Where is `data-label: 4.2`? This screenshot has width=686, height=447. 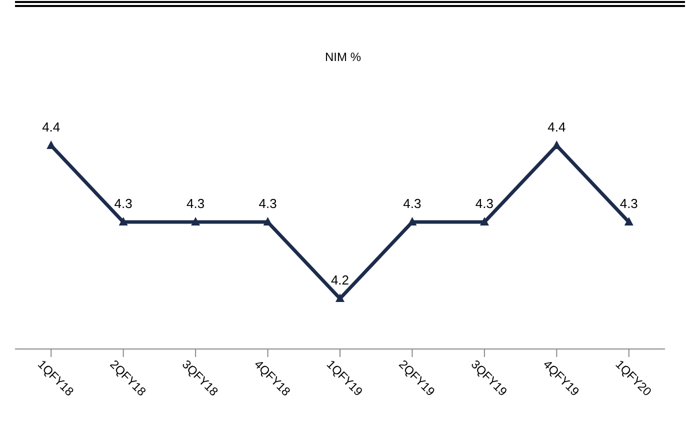
data-label: 4.2 is located at coordinates (340, 280).